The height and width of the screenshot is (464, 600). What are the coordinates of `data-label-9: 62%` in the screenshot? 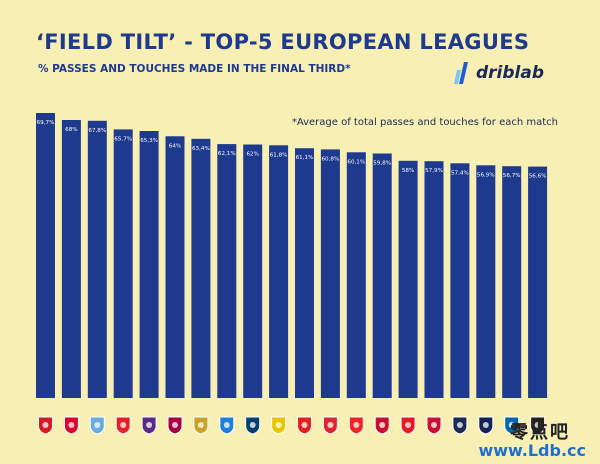 It's located at (252, 155).